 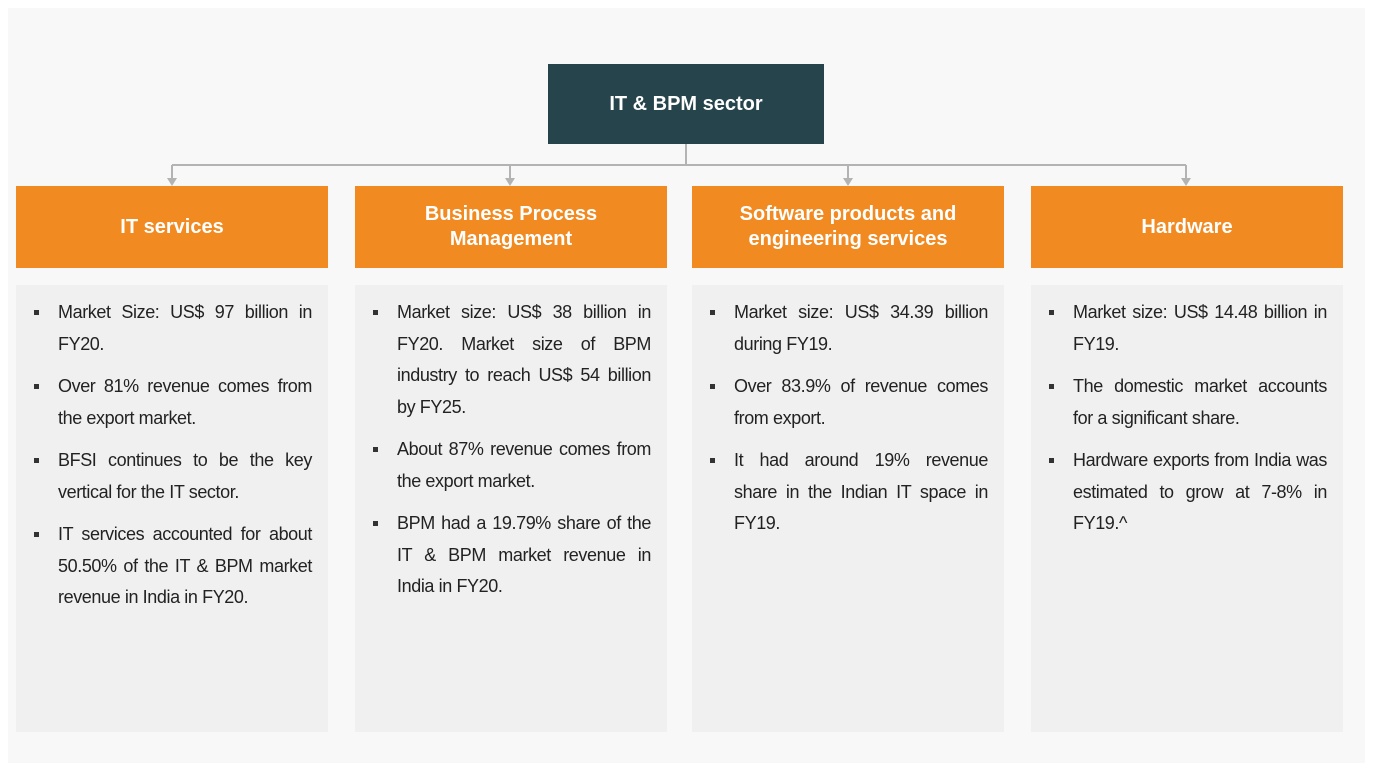 I want to click on bullet: Market Size: US$ 97 billion in FY20., so click(x=172, y=328).